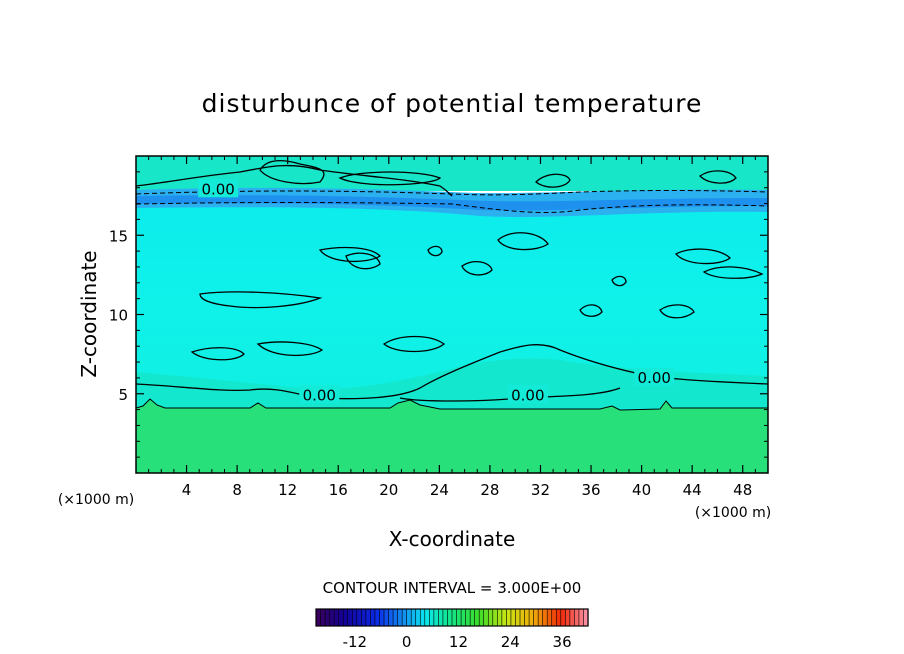  I want to click on x-tick-label: 20, so click(388, 490).